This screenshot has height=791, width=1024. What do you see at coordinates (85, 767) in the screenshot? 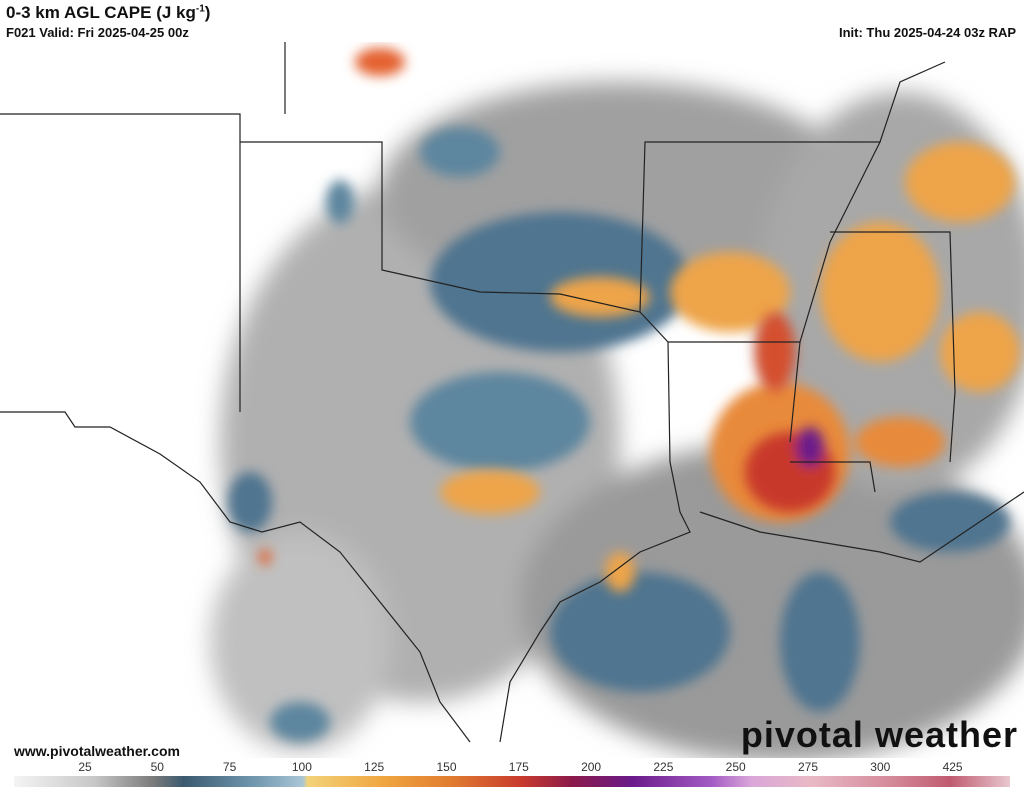
I see `colorbar-label: 25` at bounding box center [85, 767].